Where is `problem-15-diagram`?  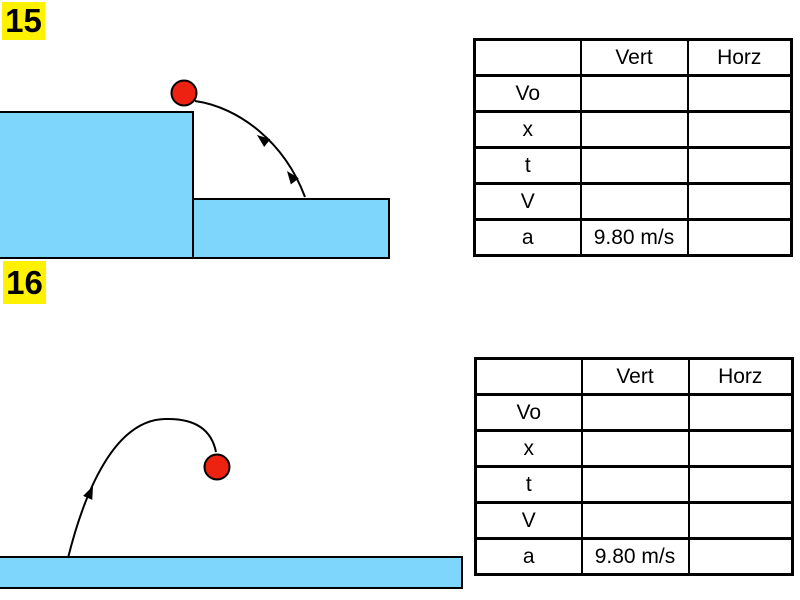
problem-15-diagram is located at coordinates (195, 169).